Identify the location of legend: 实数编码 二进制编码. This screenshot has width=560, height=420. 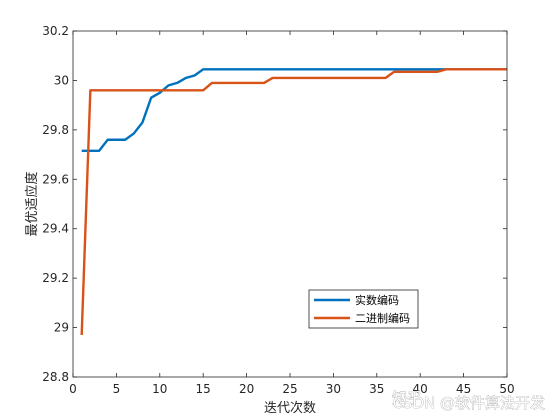
(363, 309).